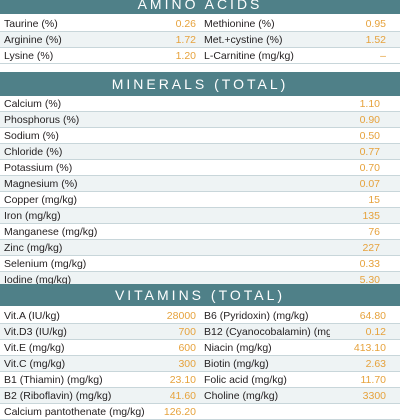 The width and height of the screenshot is (400, 420). I want to click on nutrient-value: 700, so click(187, 331).